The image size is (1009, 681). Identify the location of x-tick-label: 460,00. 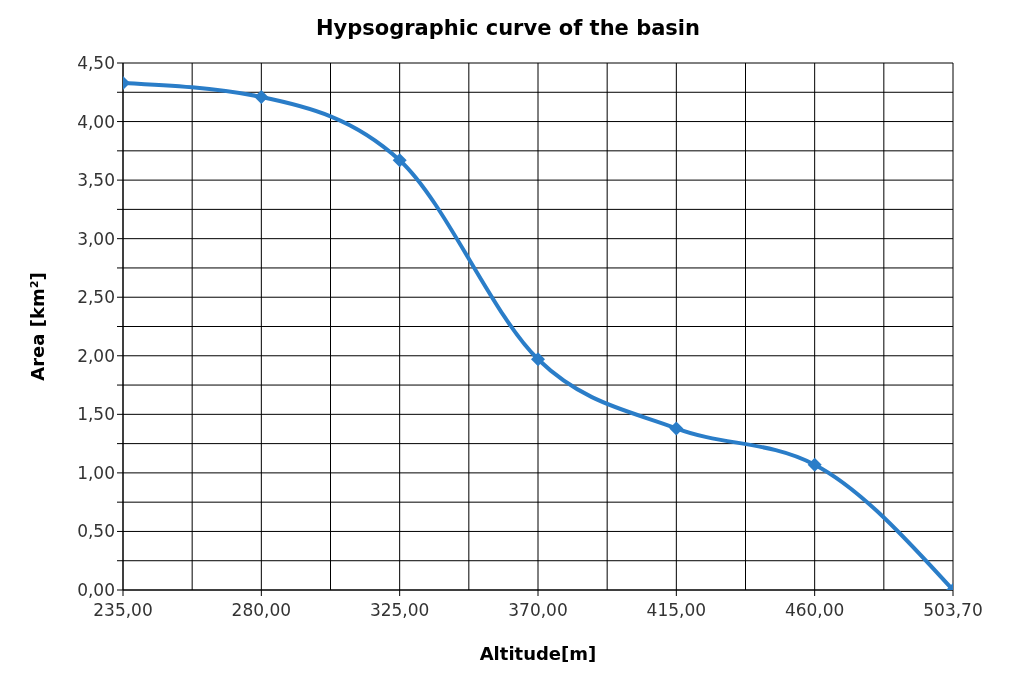
(814, 610).